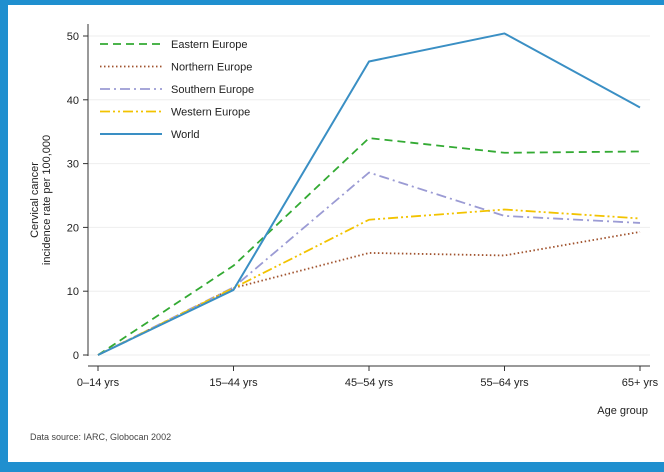 This screenshot has height=472, width=664. I want to click on y-axis-label-line1: Cervical cancer, so click(35, 200).